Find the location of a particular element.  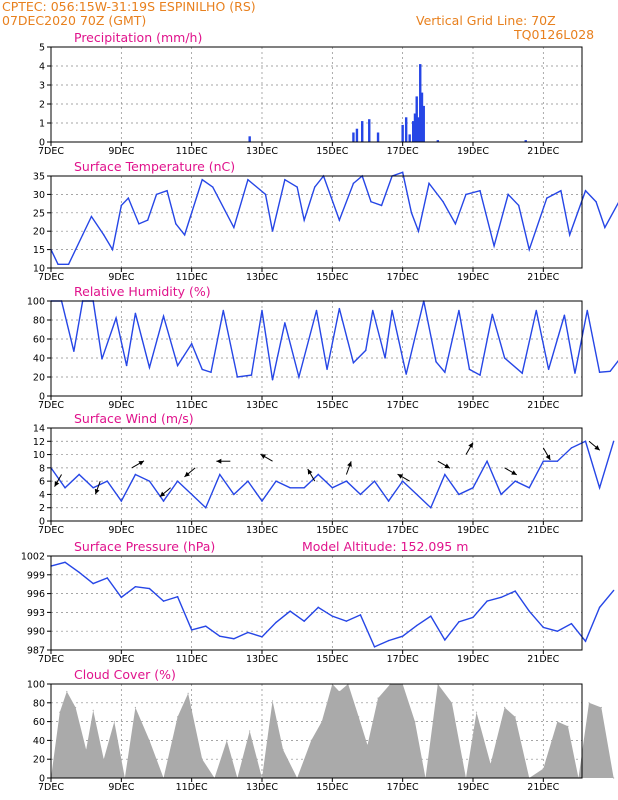

y-tick-label: 100 is located at coordinates (36, 685).